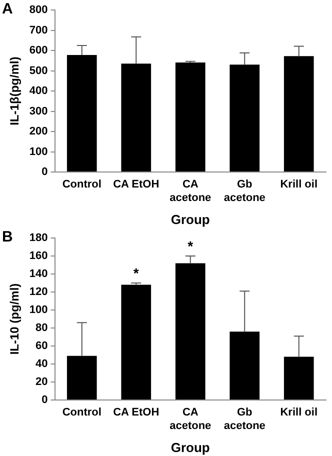 This screenshot has height=456, width=332. What do you see at coordinates (38, 111) in the screenshot?
I see `y-tick-label: 300` at bounding box center [38, 111].